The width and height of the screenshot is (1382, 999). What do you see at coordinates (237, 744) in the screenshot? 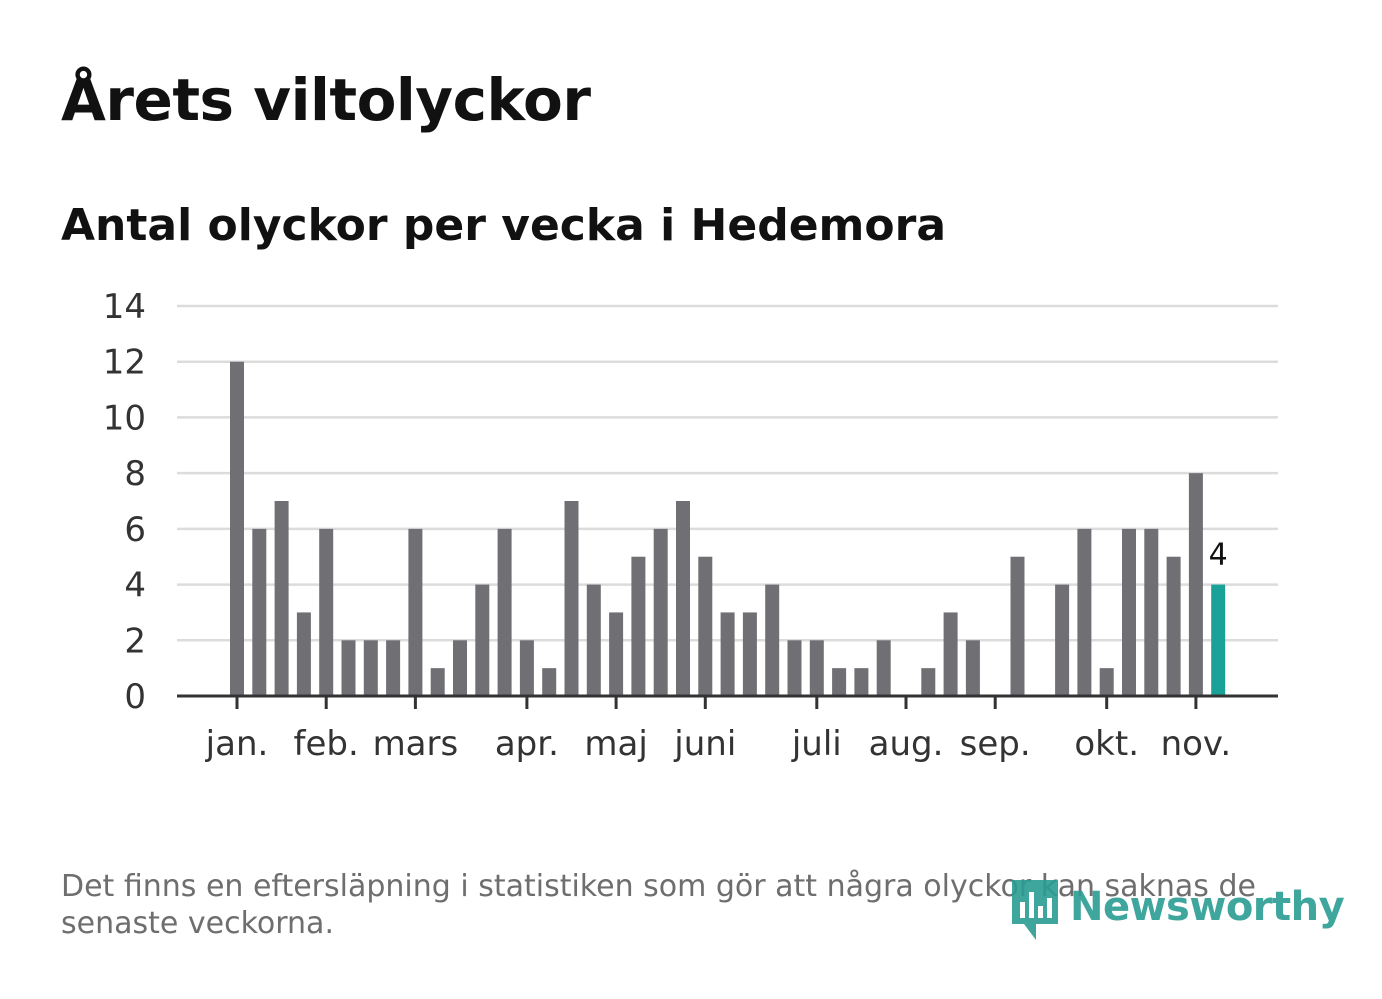
I see `x-tick-label: jan.` at bounding box center [237, 744].